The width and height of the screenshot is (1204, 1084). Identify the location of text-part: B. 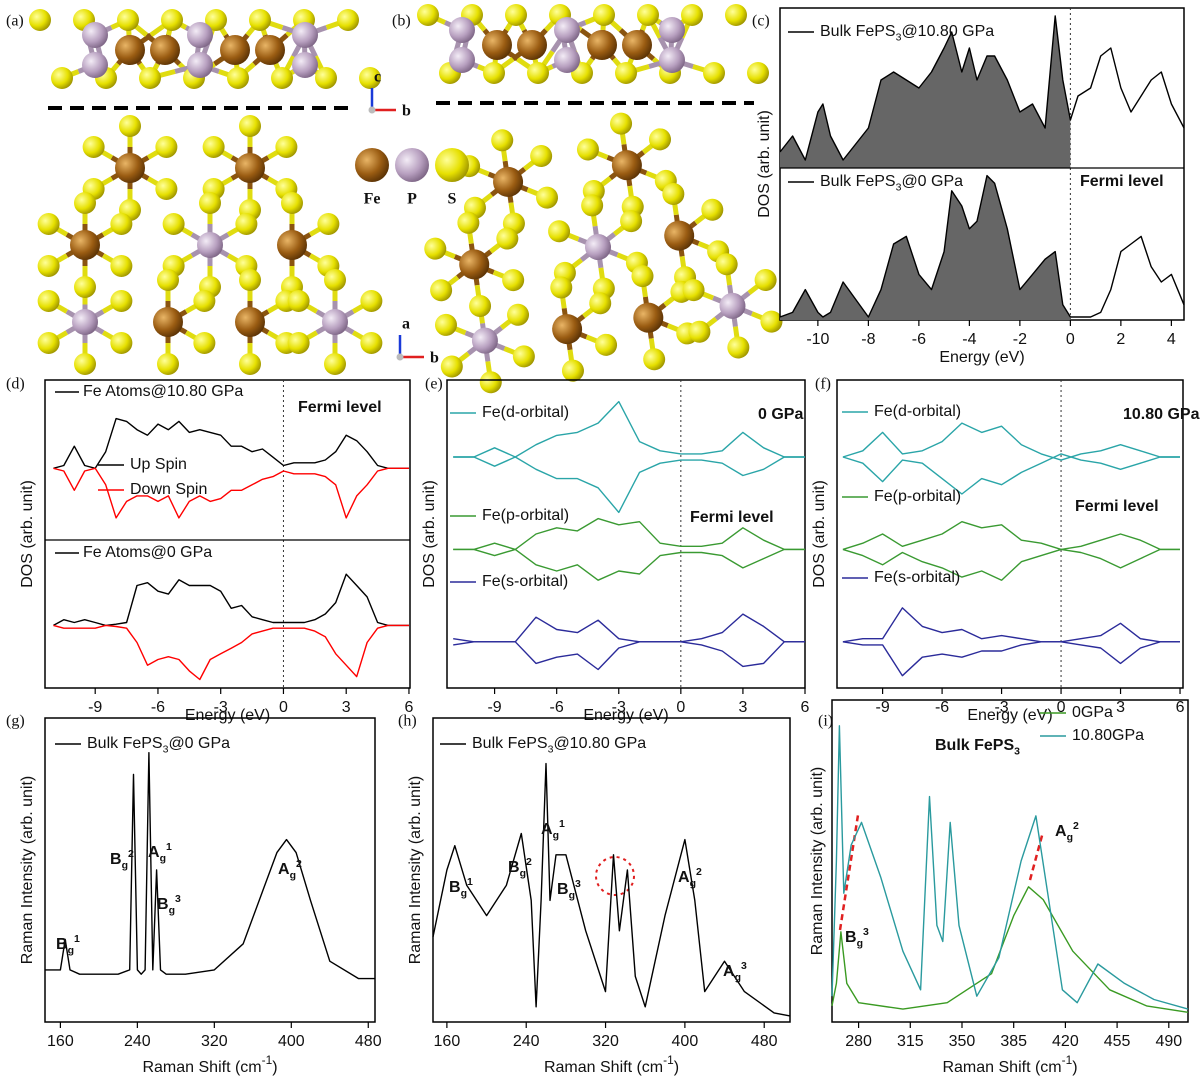
(116, 859).